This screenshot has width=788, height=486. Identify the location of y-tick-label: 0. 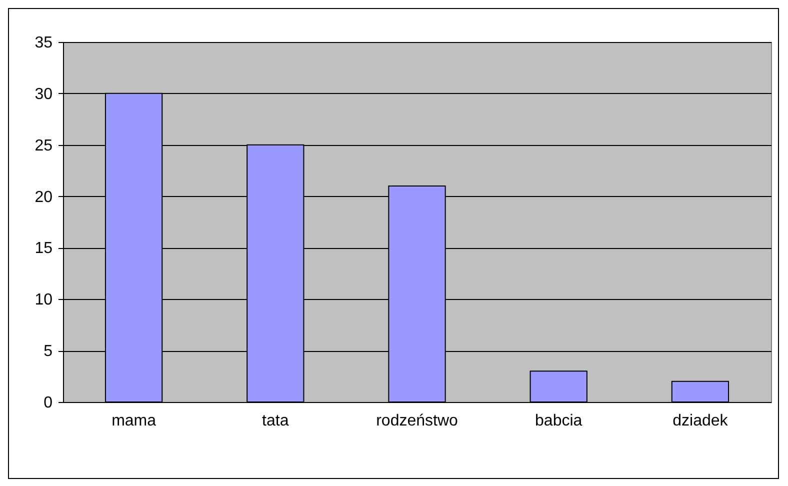
(48, 403).